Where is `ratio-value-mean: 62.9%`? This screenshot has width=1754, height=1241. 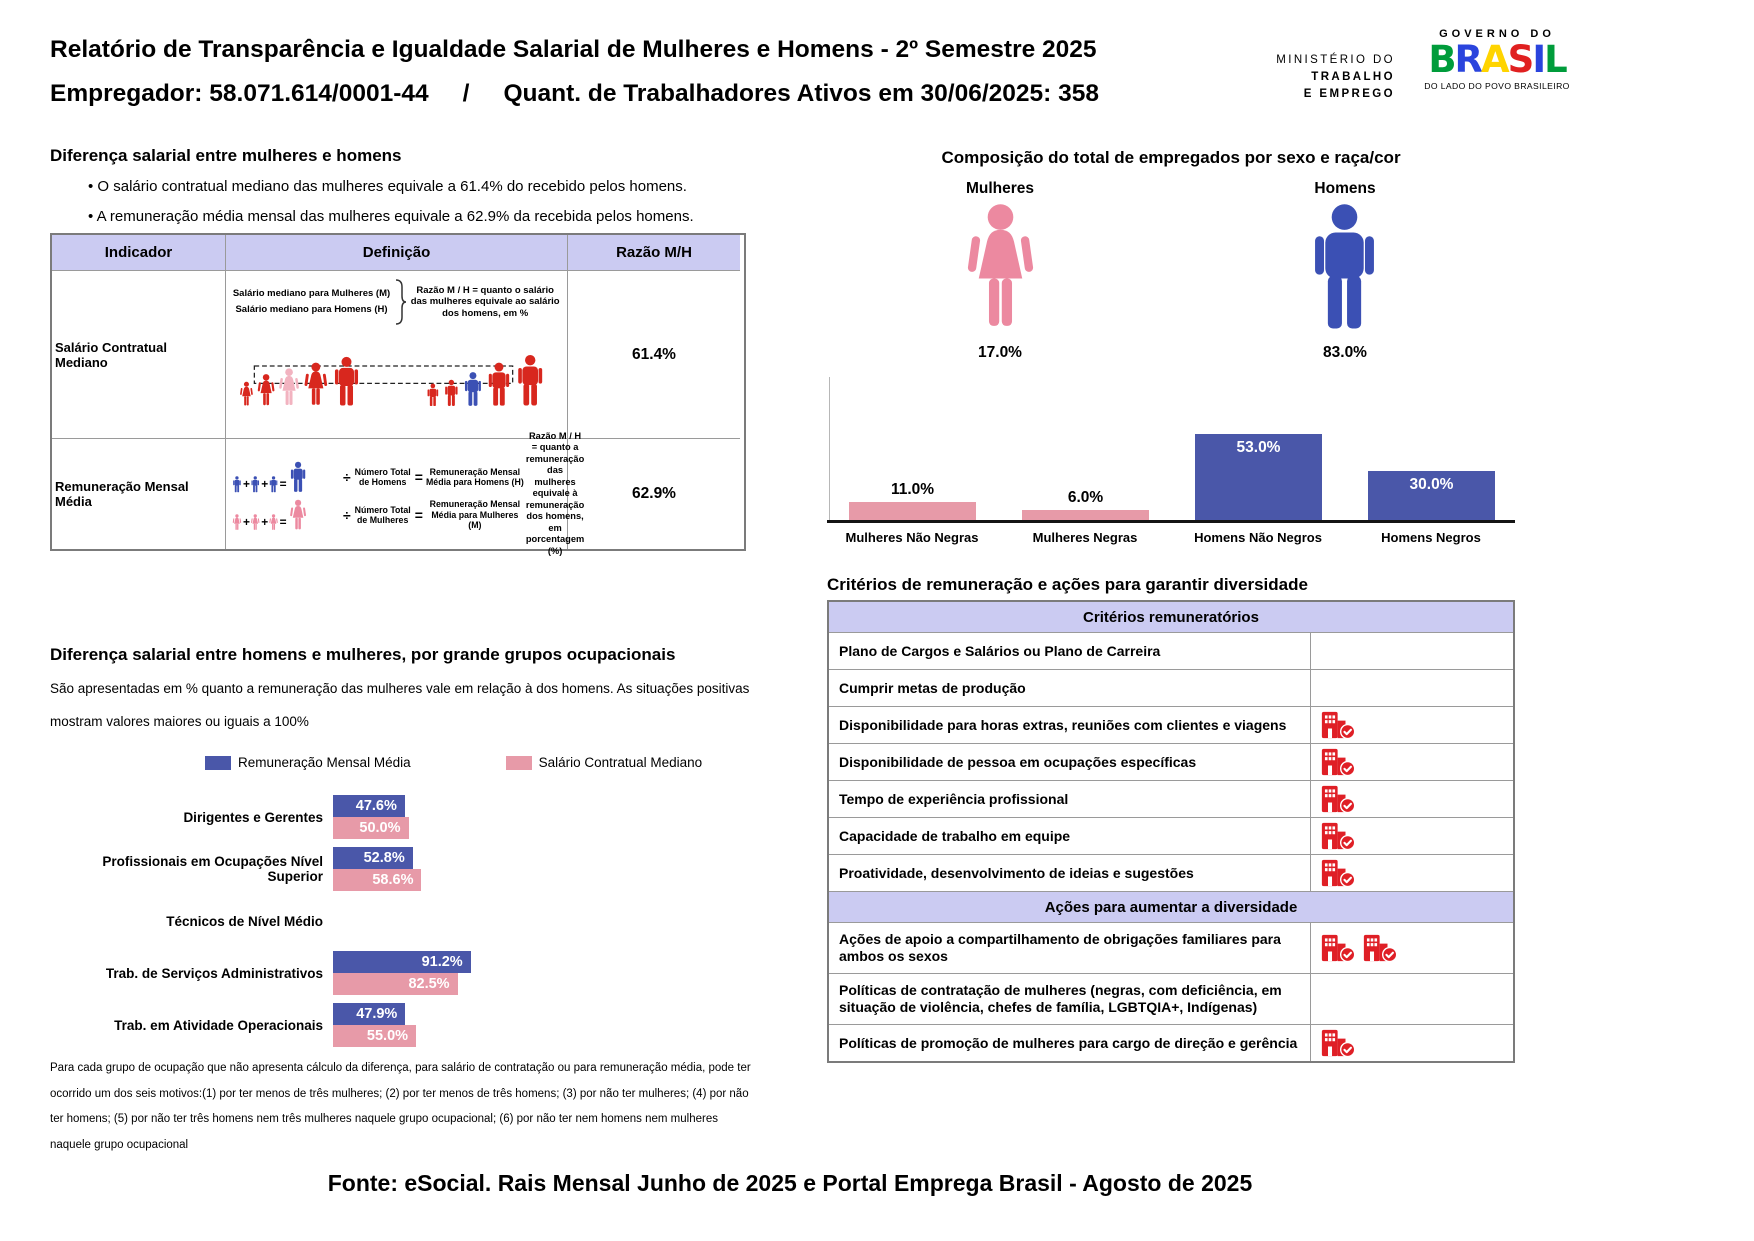 ratio-value-mean: 62.9% is located at coordinates (654, 493).